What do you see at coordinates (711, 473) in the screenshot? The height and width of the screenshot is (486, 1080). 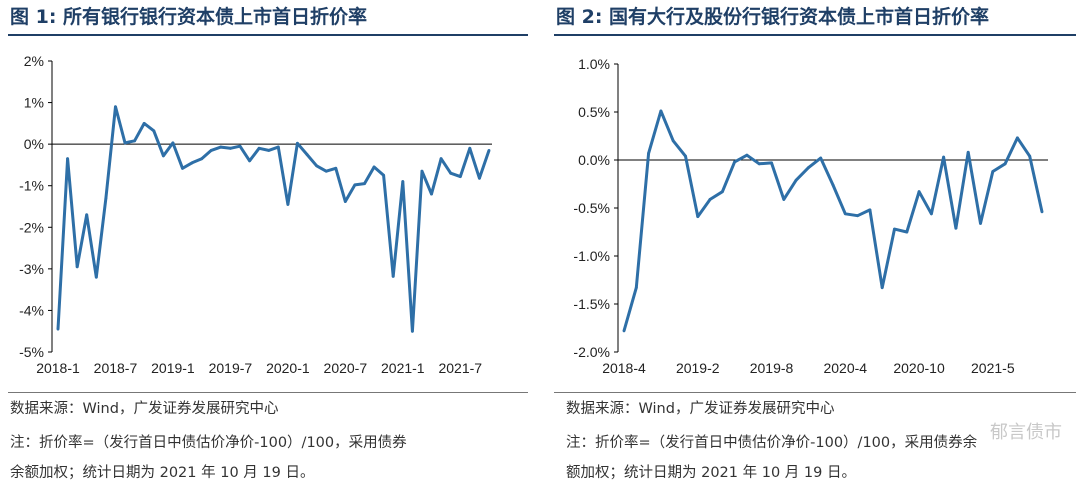 I see `note-line-2: 额加权；统计日期为 2021 年 10 月 19 日。` at bounding box center [711, 473].